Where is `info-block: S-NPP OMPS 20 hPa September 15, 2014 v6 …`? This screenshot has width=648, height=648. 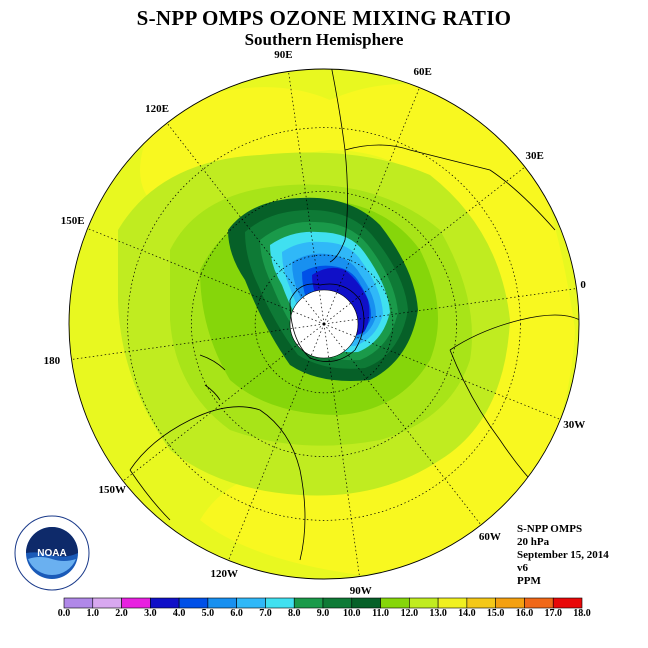
info-block: S-NPP OMPS 20 hPa September 15, 2014 v6 … is located at coordinates (563, 555).